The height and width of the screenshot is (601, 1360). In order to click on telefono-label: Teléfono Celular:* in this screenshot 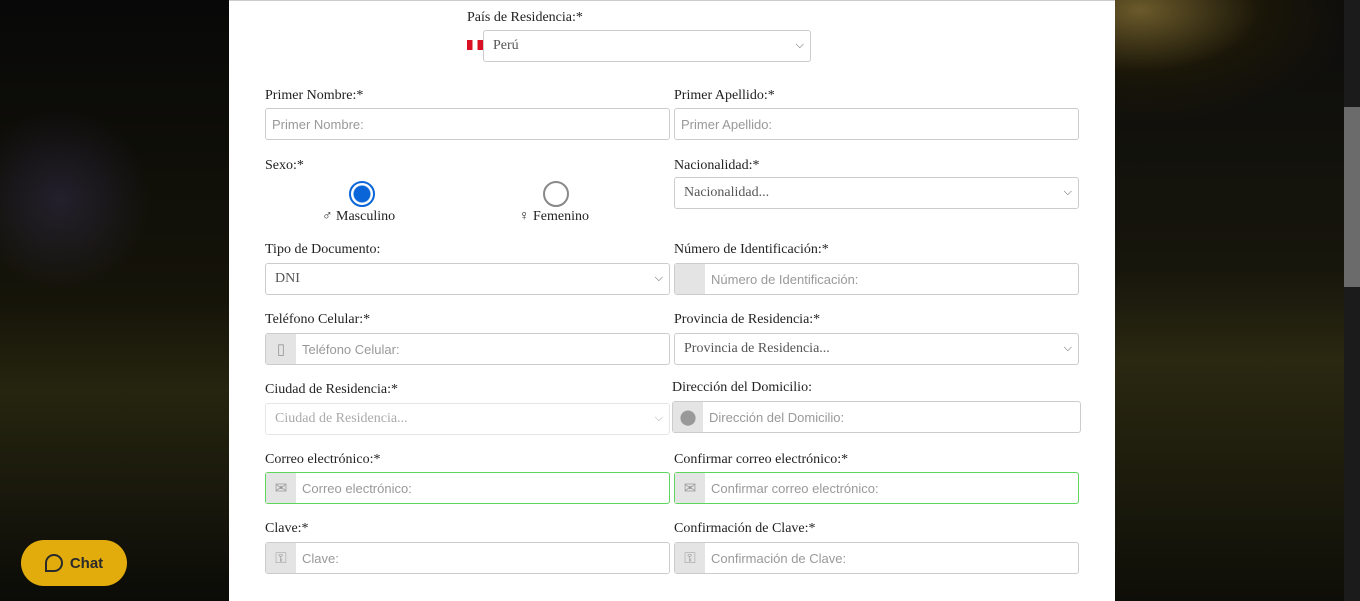, I will do `click(318, 319)`.